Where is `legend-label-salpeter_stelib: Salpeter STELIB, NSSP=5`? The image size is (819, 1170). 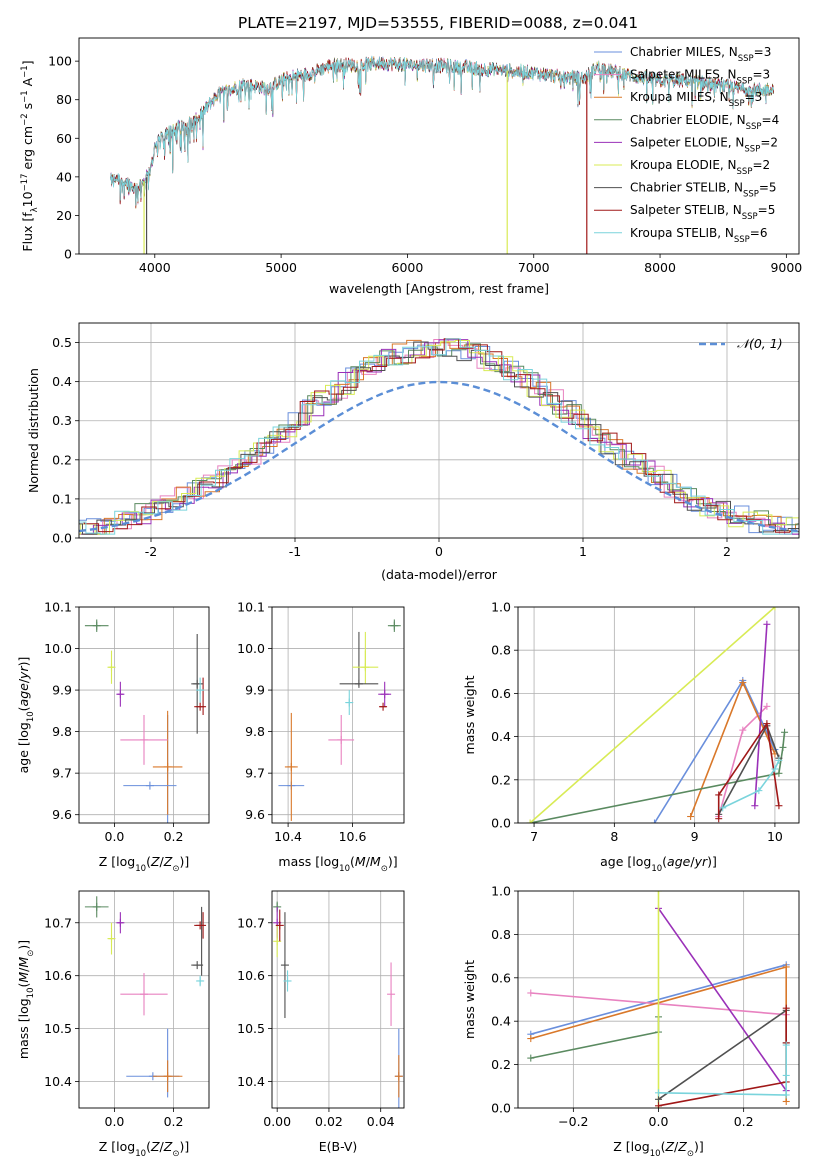 legend-label-salpeter_stelib: Salpeter STELIB, NSSP=5 is located at coordinates (702, 212).